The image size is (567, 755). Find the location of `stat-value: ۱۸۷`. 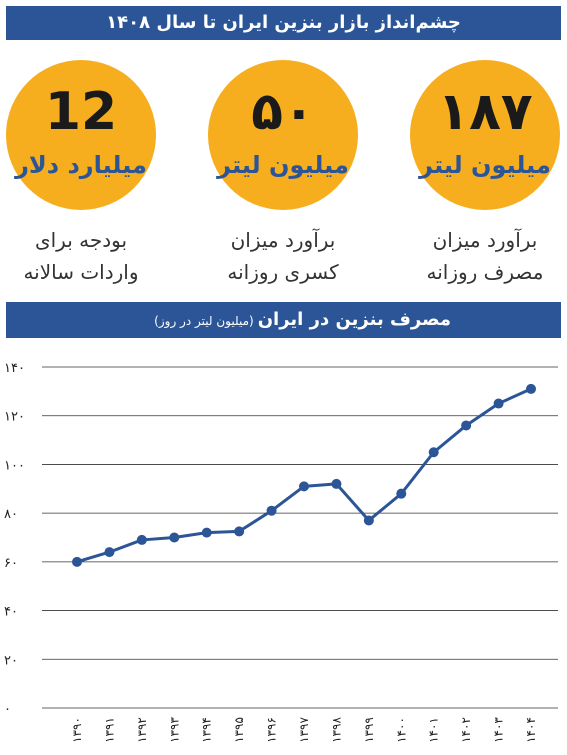

stat-value: ۱۸۷ is located at coordinates (485, 112).